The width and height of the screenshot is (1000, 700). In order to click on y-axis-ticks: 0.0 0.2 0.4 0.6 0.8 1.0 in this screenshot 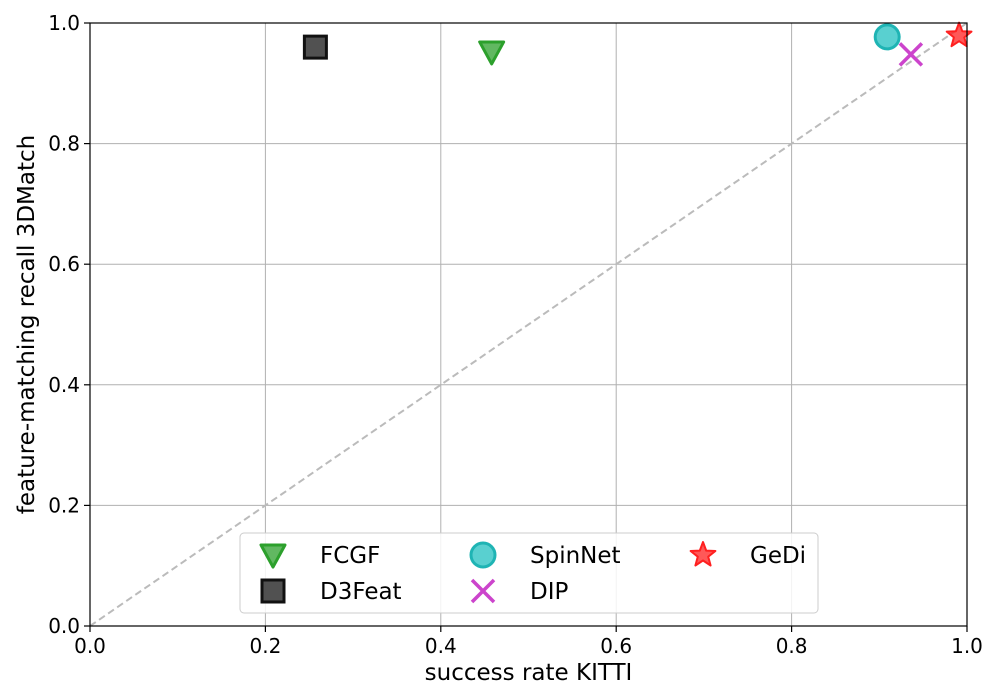, I will do `click(69, 324)`.